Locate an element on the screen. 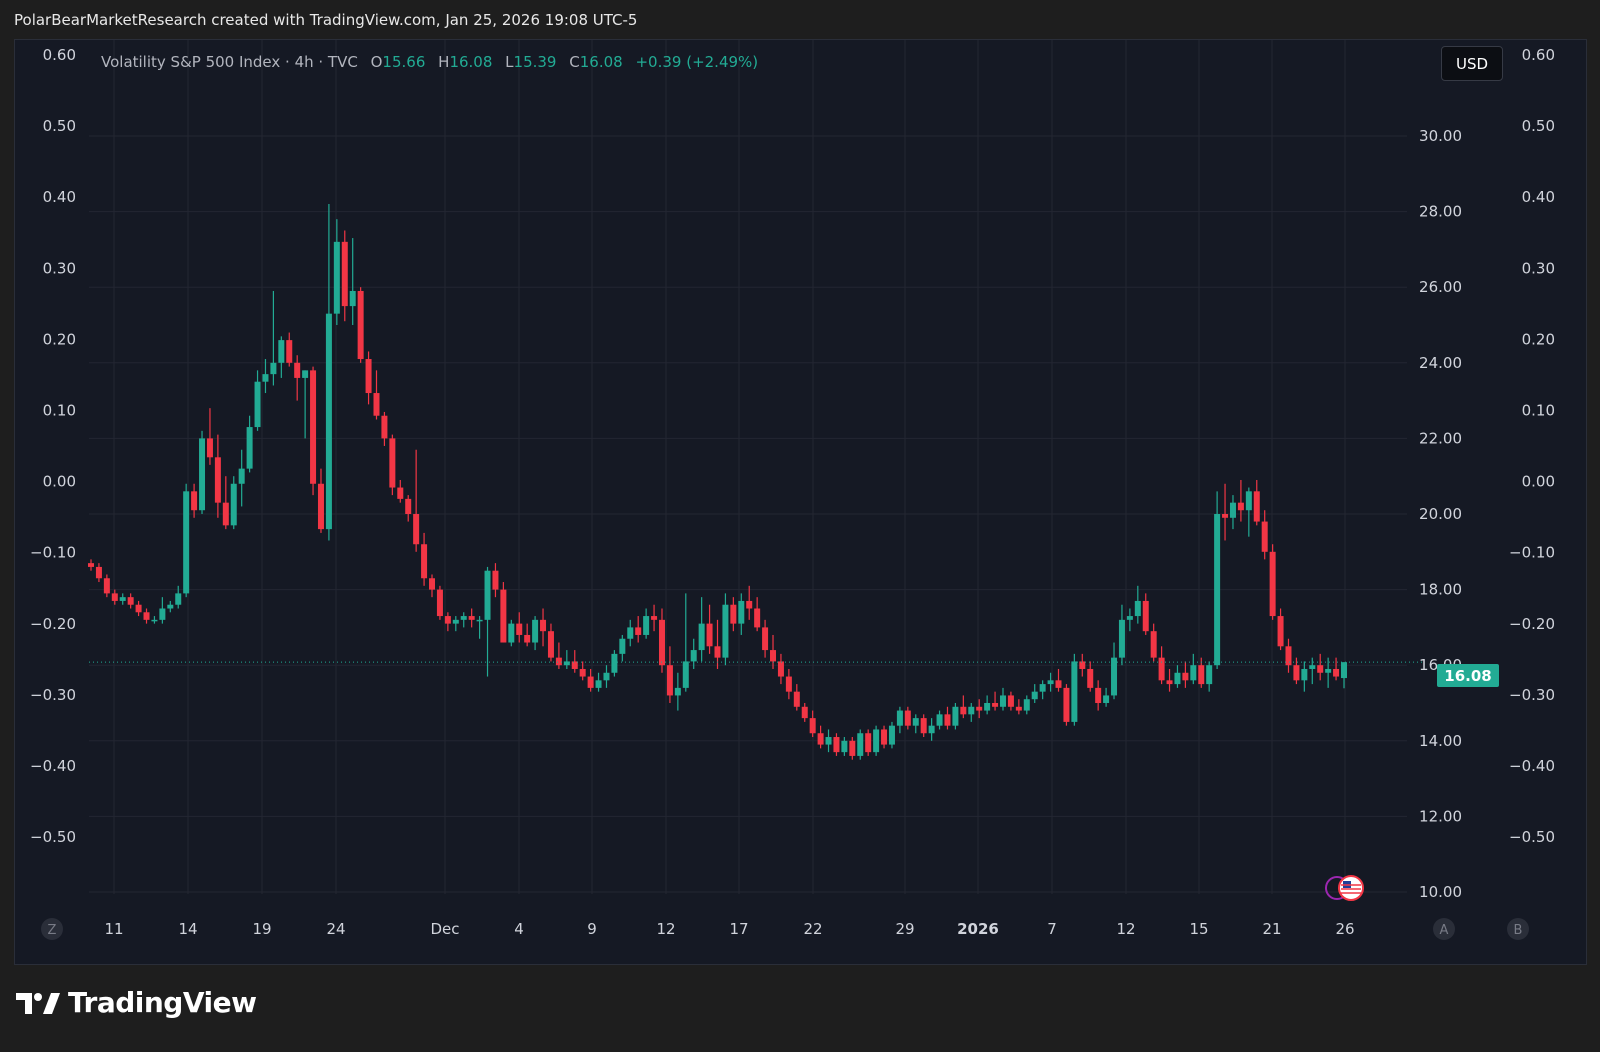 The width and height of the screenshot is (1600, 1052). y-left-tick-label: 0.20 is located at coordinates (59, 339).